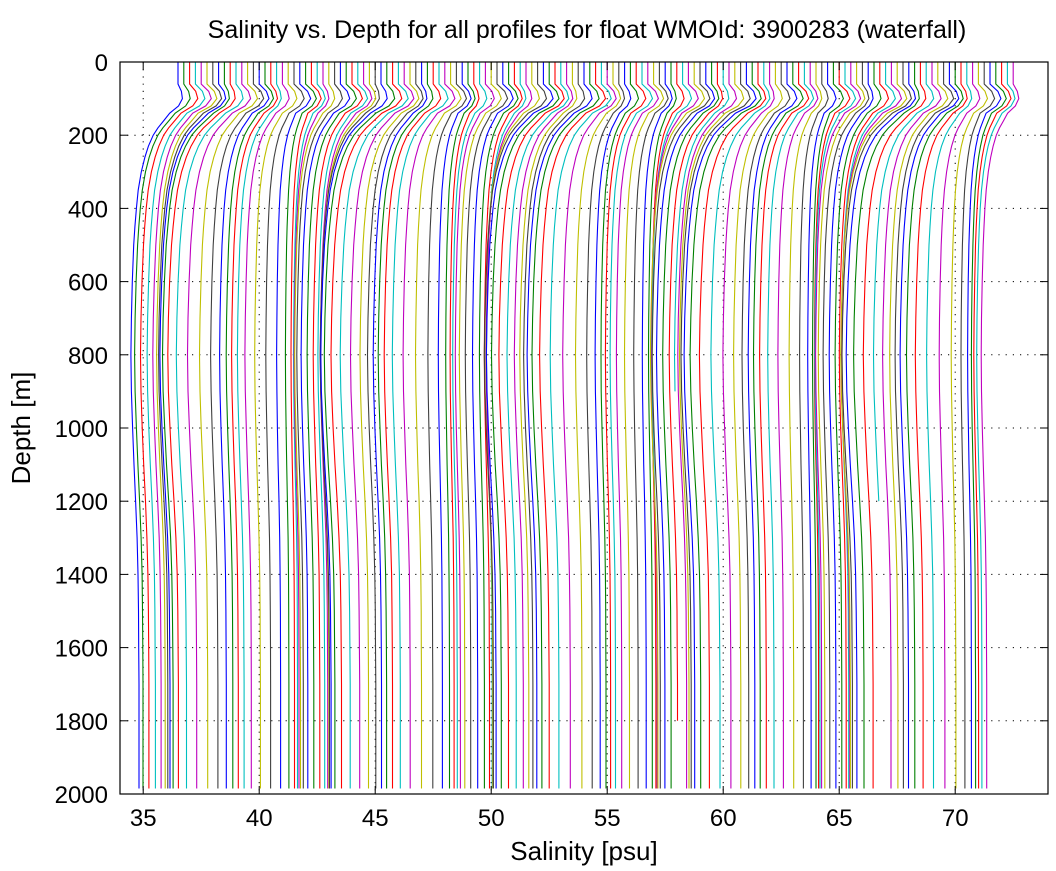  Describe the element at coordinates (723, 818) in the screenshot. I see `x-tick-label: 60` at that location.